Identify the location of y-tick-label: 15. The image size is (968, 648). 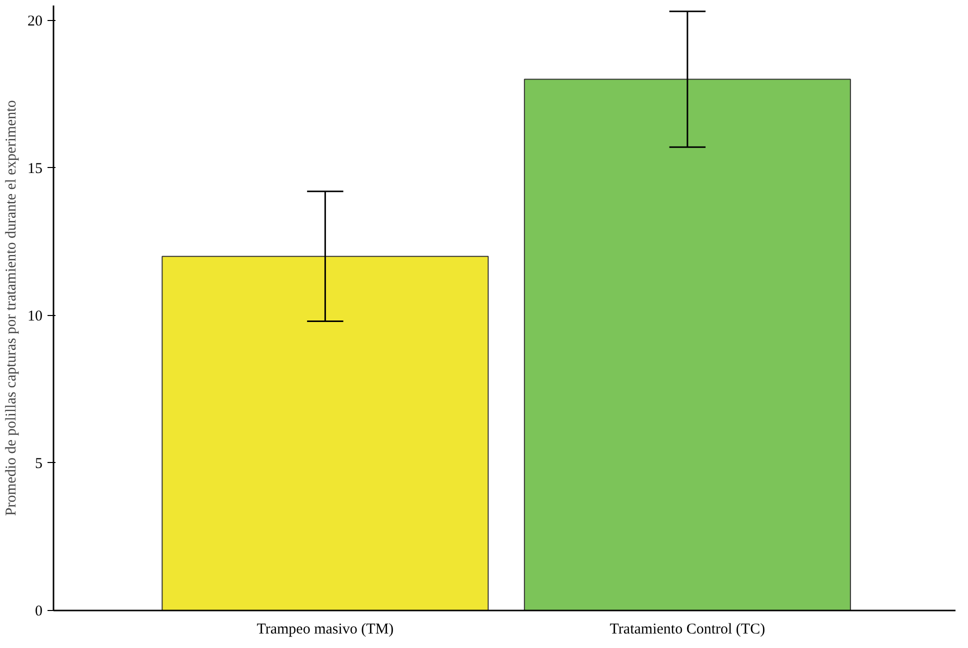
(35, 168).